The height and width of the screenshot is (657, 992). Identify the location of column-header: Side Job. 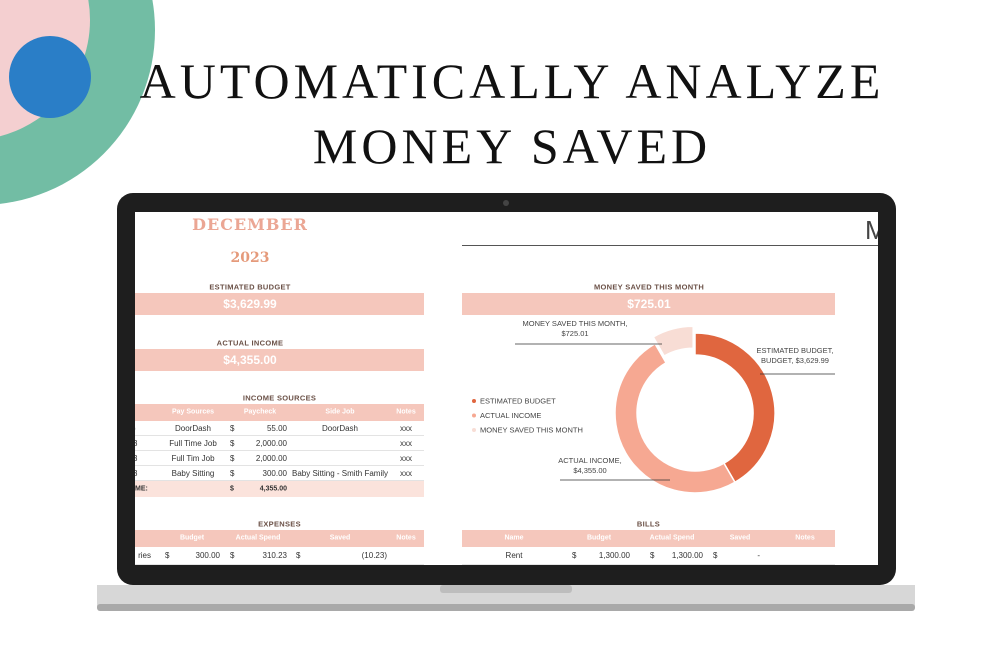
(340, 412).